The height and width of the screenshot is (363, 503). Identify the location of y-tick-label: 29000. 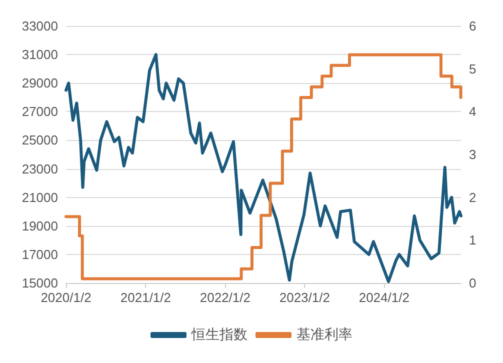
(40, 83).